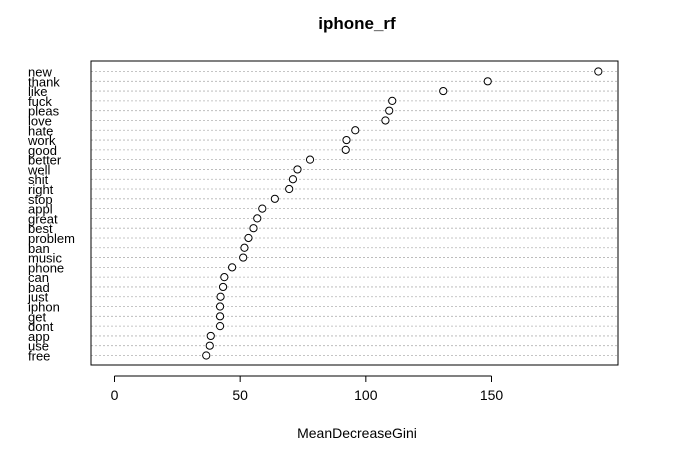  What do you see at coordinates (357, 23) in the screenshot?
I see `chart-title: iphone_rf` at bounding box center [357, 23].